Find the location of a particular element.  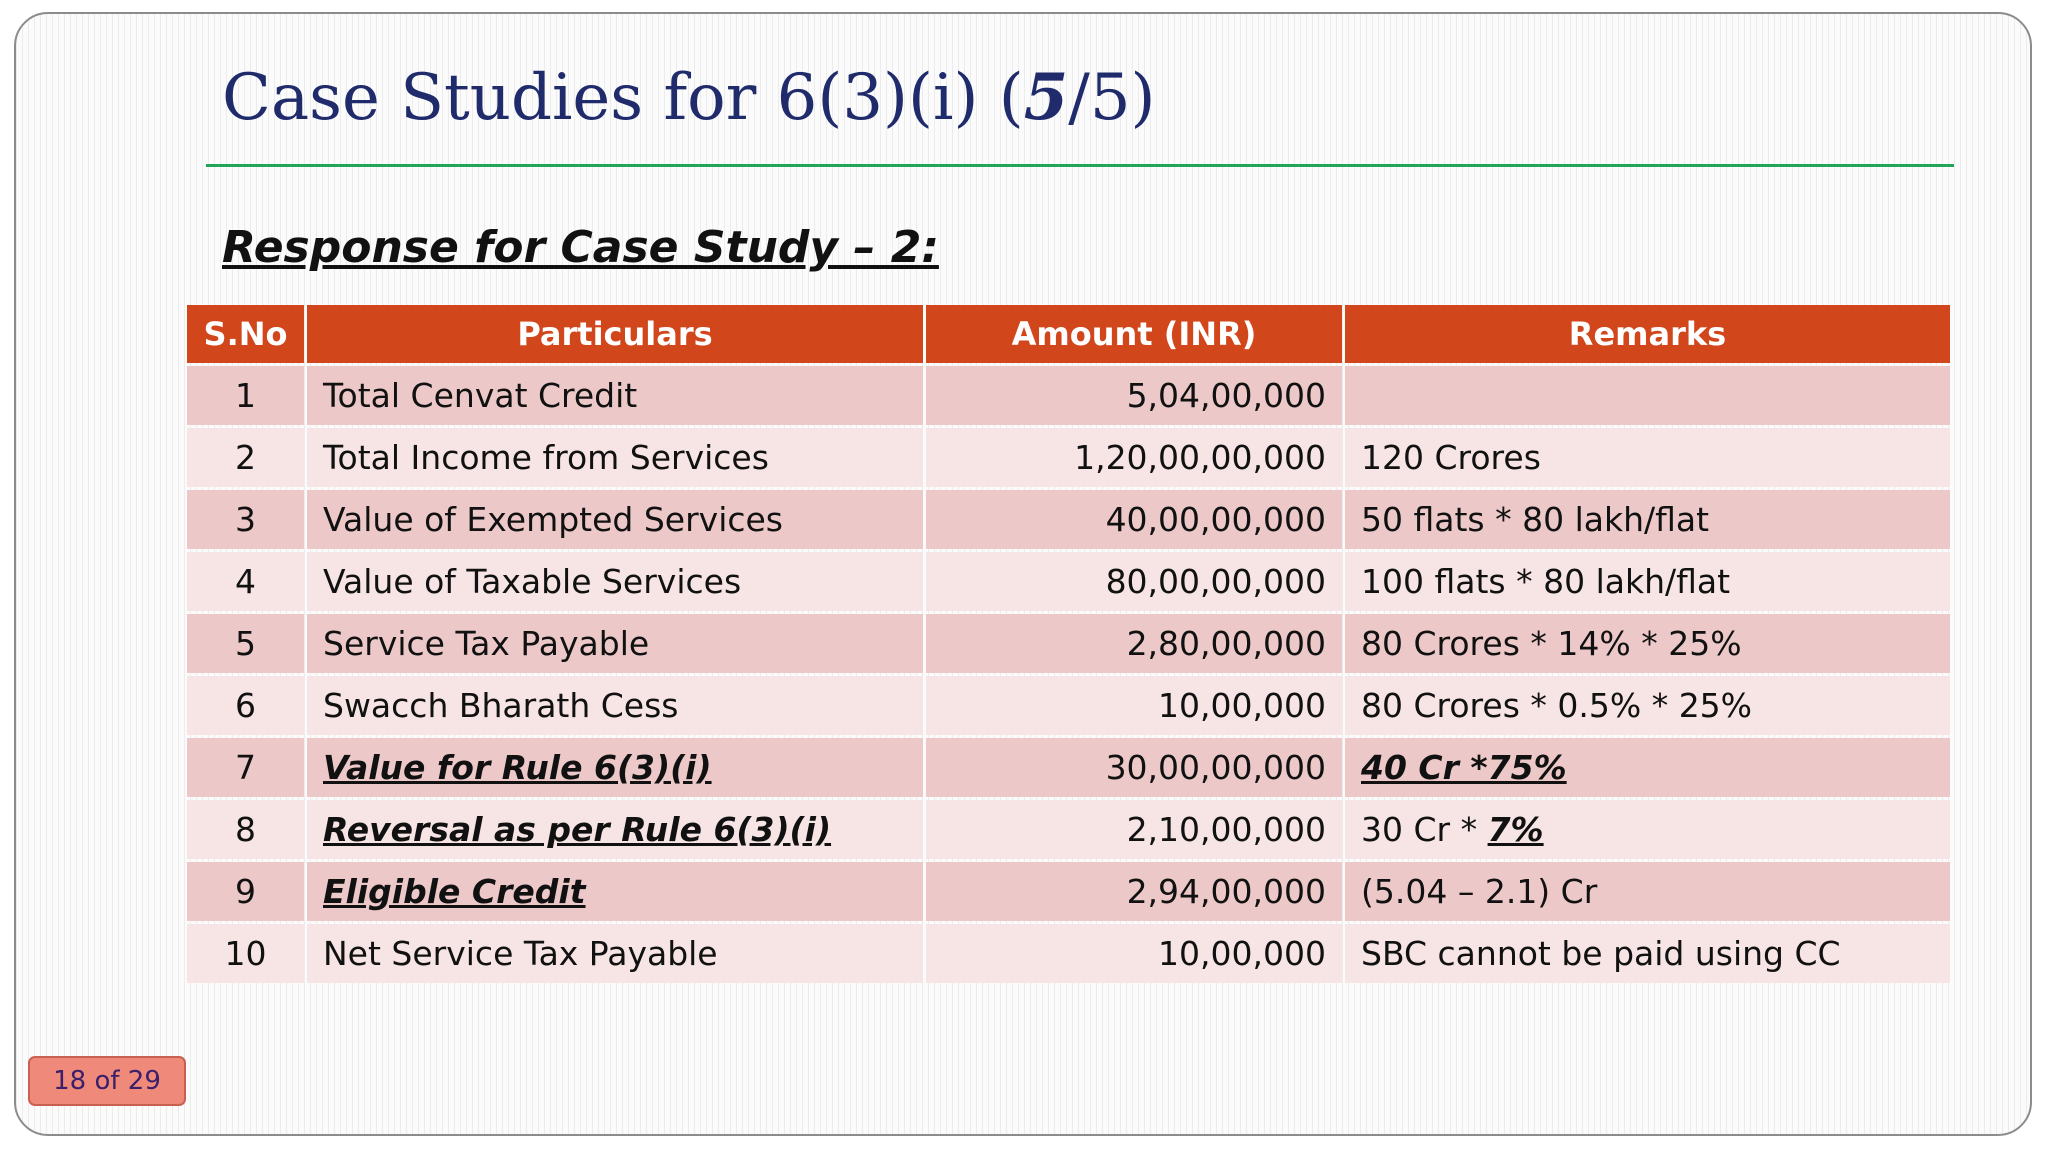

cell-remarks: 100 flats * 80 lakh/flat is located at coordinates (1647, 581).